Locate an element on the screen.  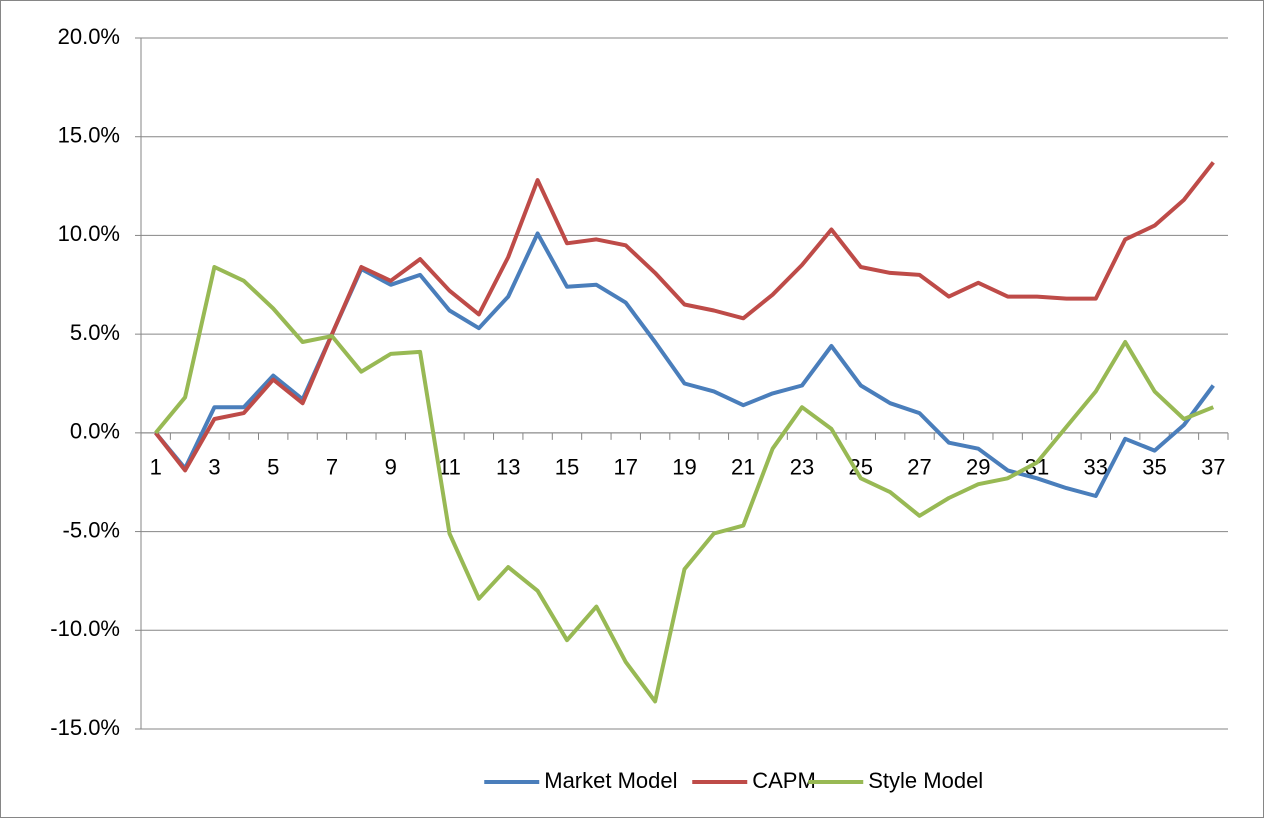
x-tick-label: 37 is located at coordinates (1213, 467).